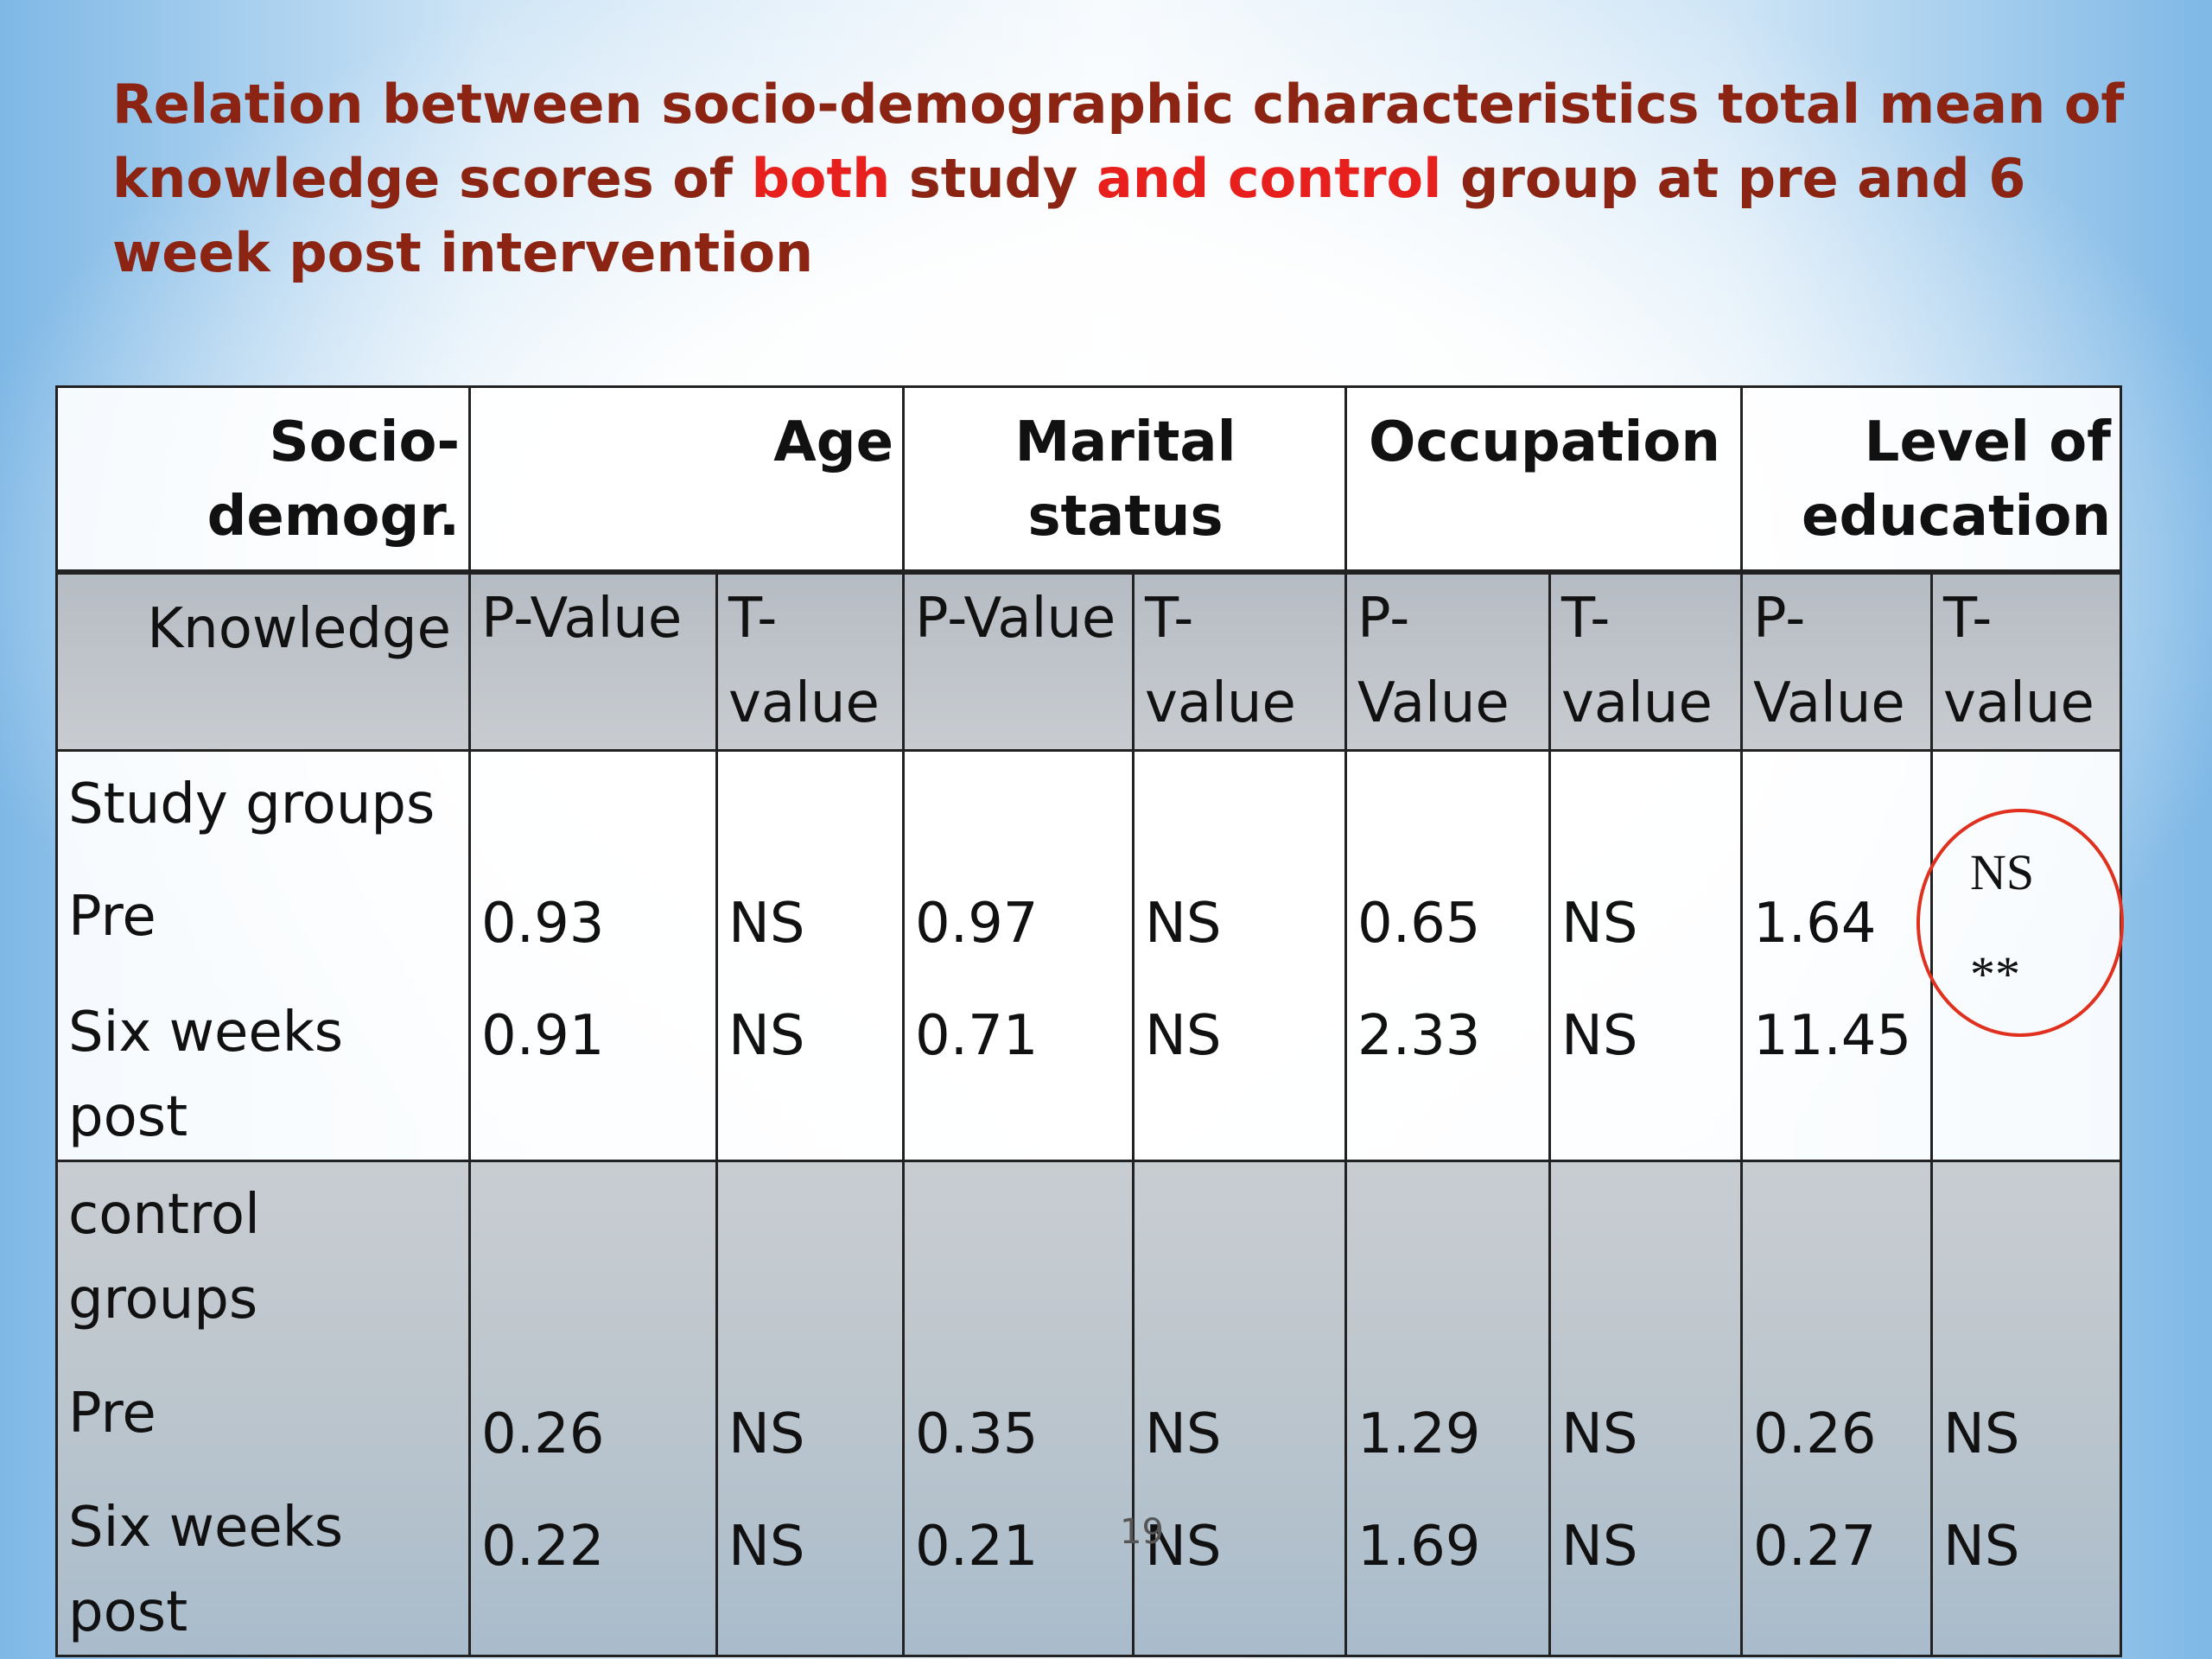  What do you see at coordinates (1815, 1434) in the screenshot?
I see `control-pre-education-p: 0.26` at bounding box center [1815, 1434].